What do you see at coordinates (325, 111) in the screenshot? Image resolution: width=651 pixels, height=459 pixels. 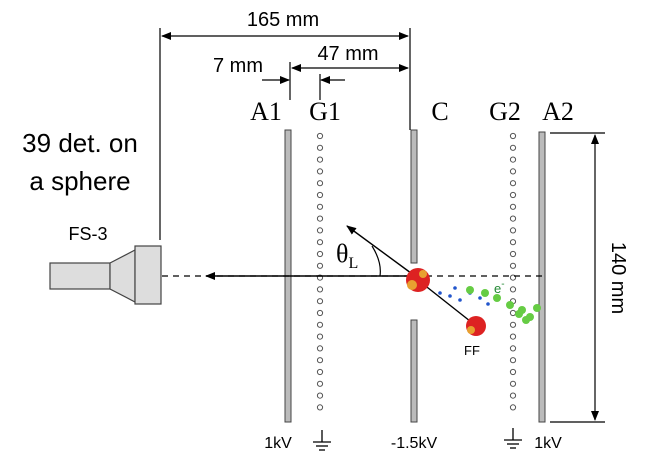 I see `electrode-label: G1` at bounding box center [325, 111].